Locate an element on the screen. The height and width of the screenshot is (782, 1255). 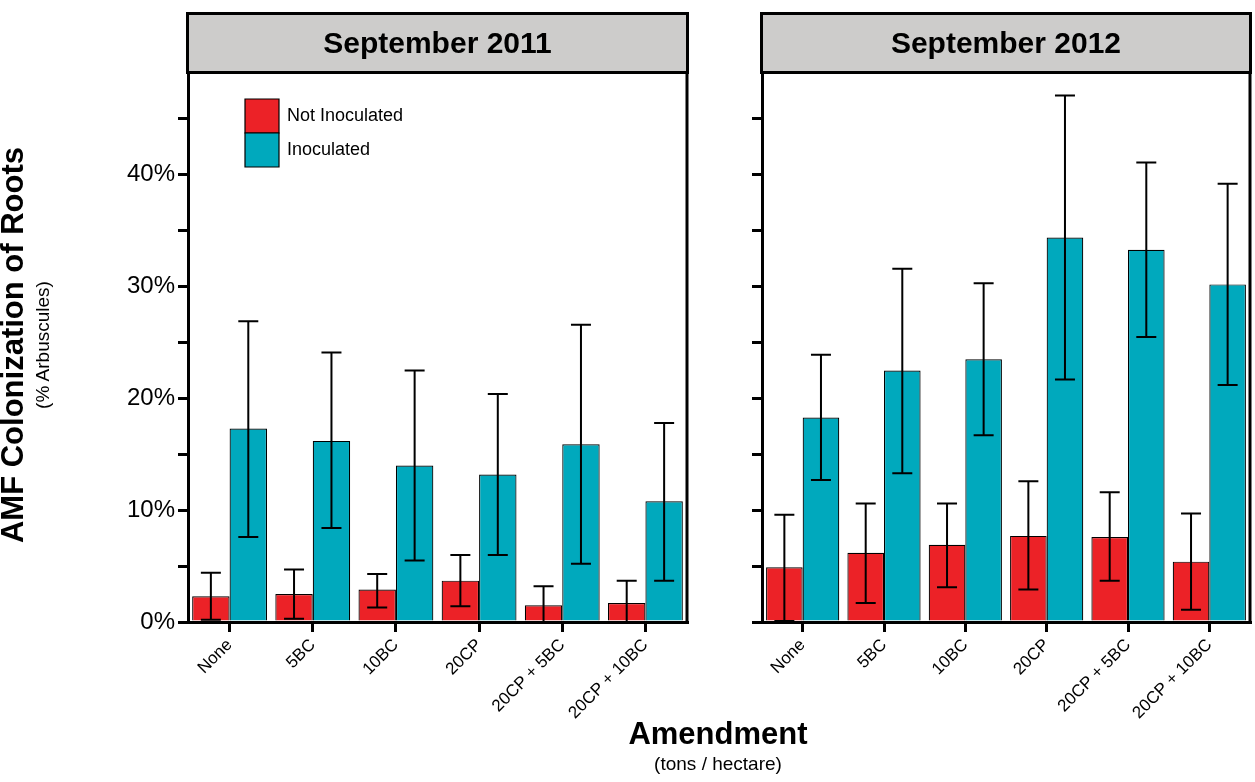
y-tick-label: 30% is located at coordinates (150, 285).